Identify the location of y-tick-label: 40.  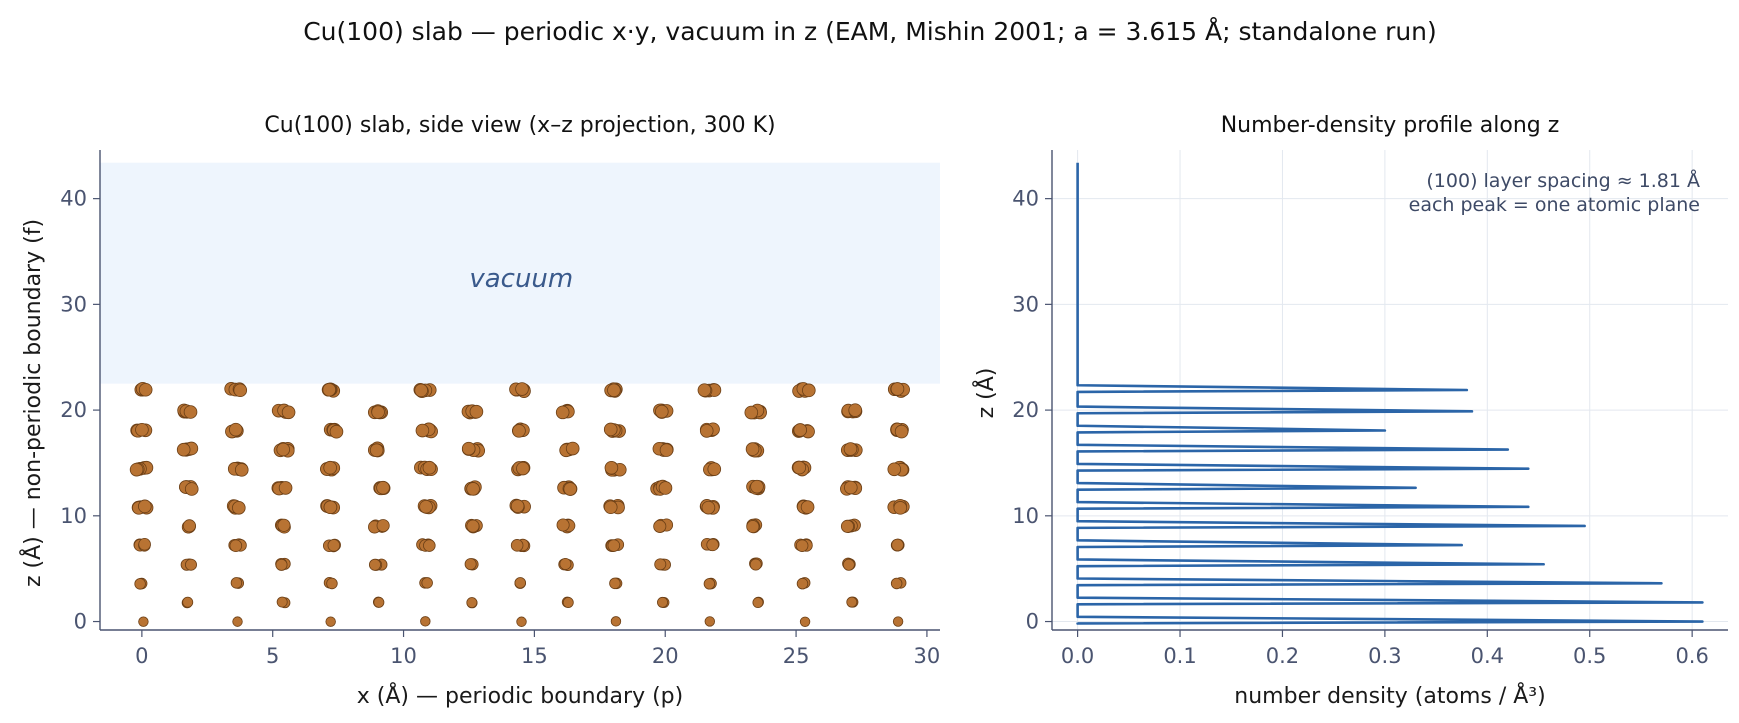
(73, 199).